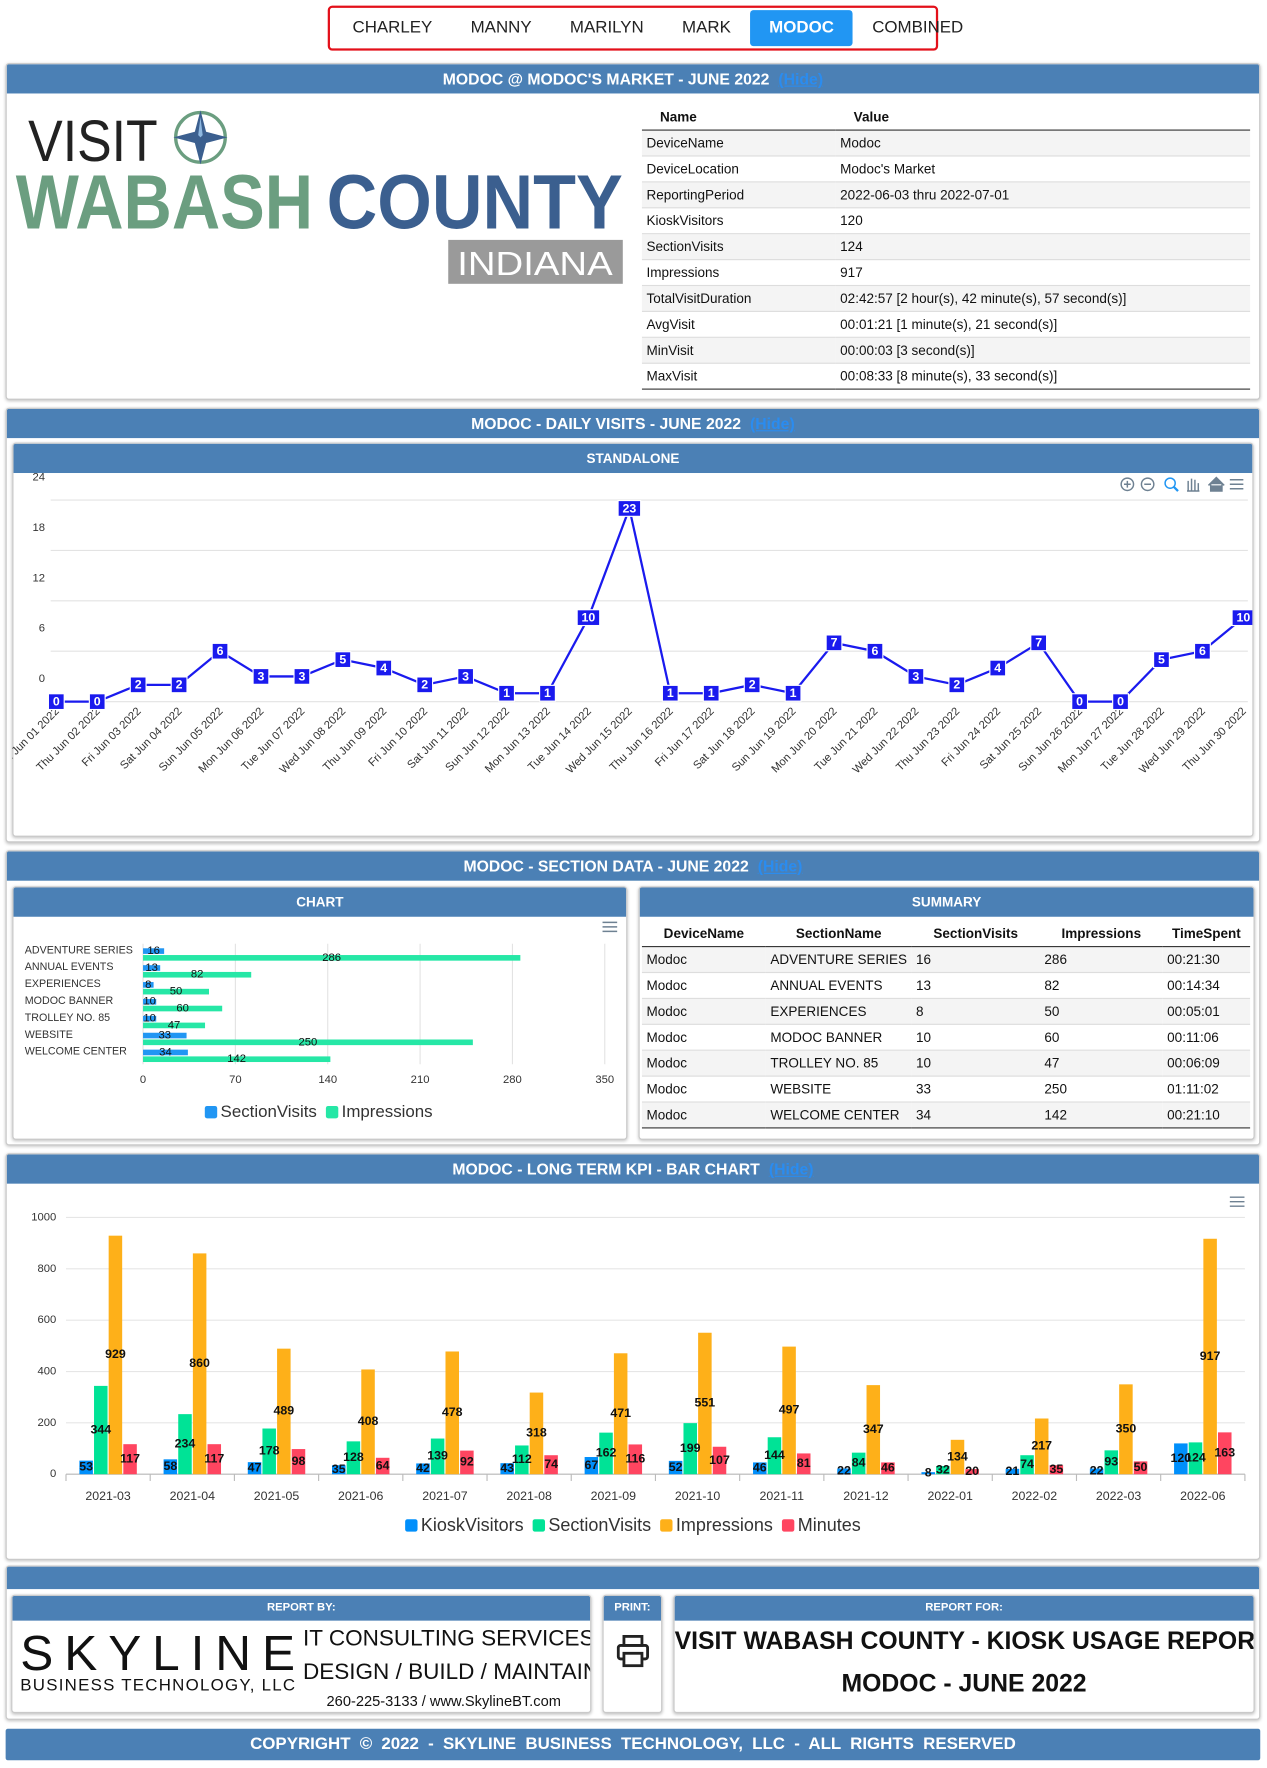  What do you see at coordinates (420, 1080) in the screenshot?
I see `x-tick-label: 210` at bounding box center [420, 1080].